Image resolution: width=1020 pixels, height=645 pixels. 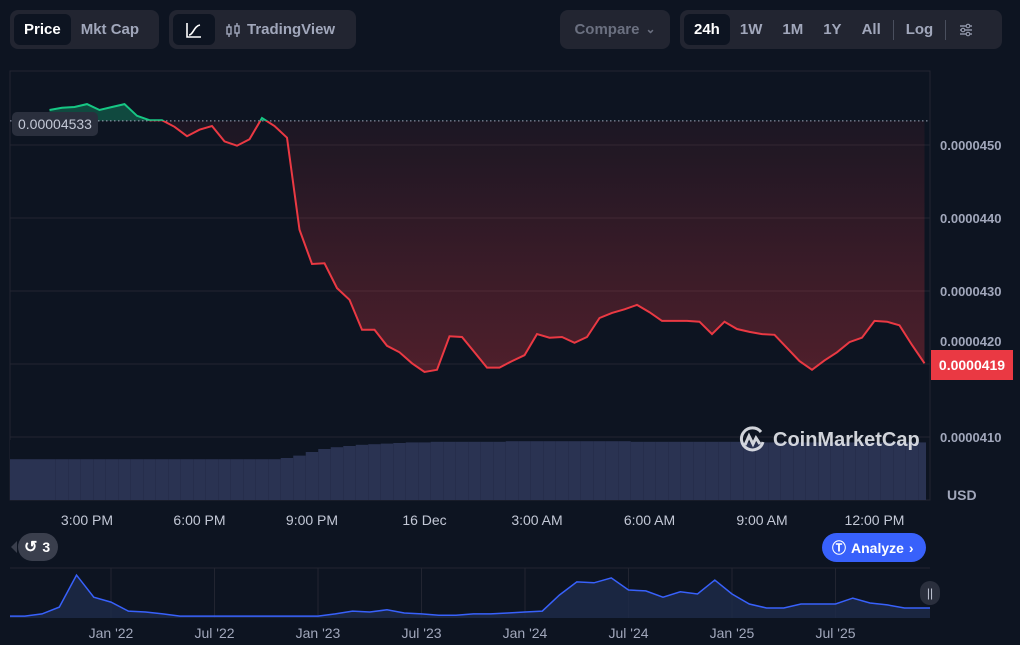 I want to click on navigator-tick-label: Jul '23, so click(x=421, y=633).